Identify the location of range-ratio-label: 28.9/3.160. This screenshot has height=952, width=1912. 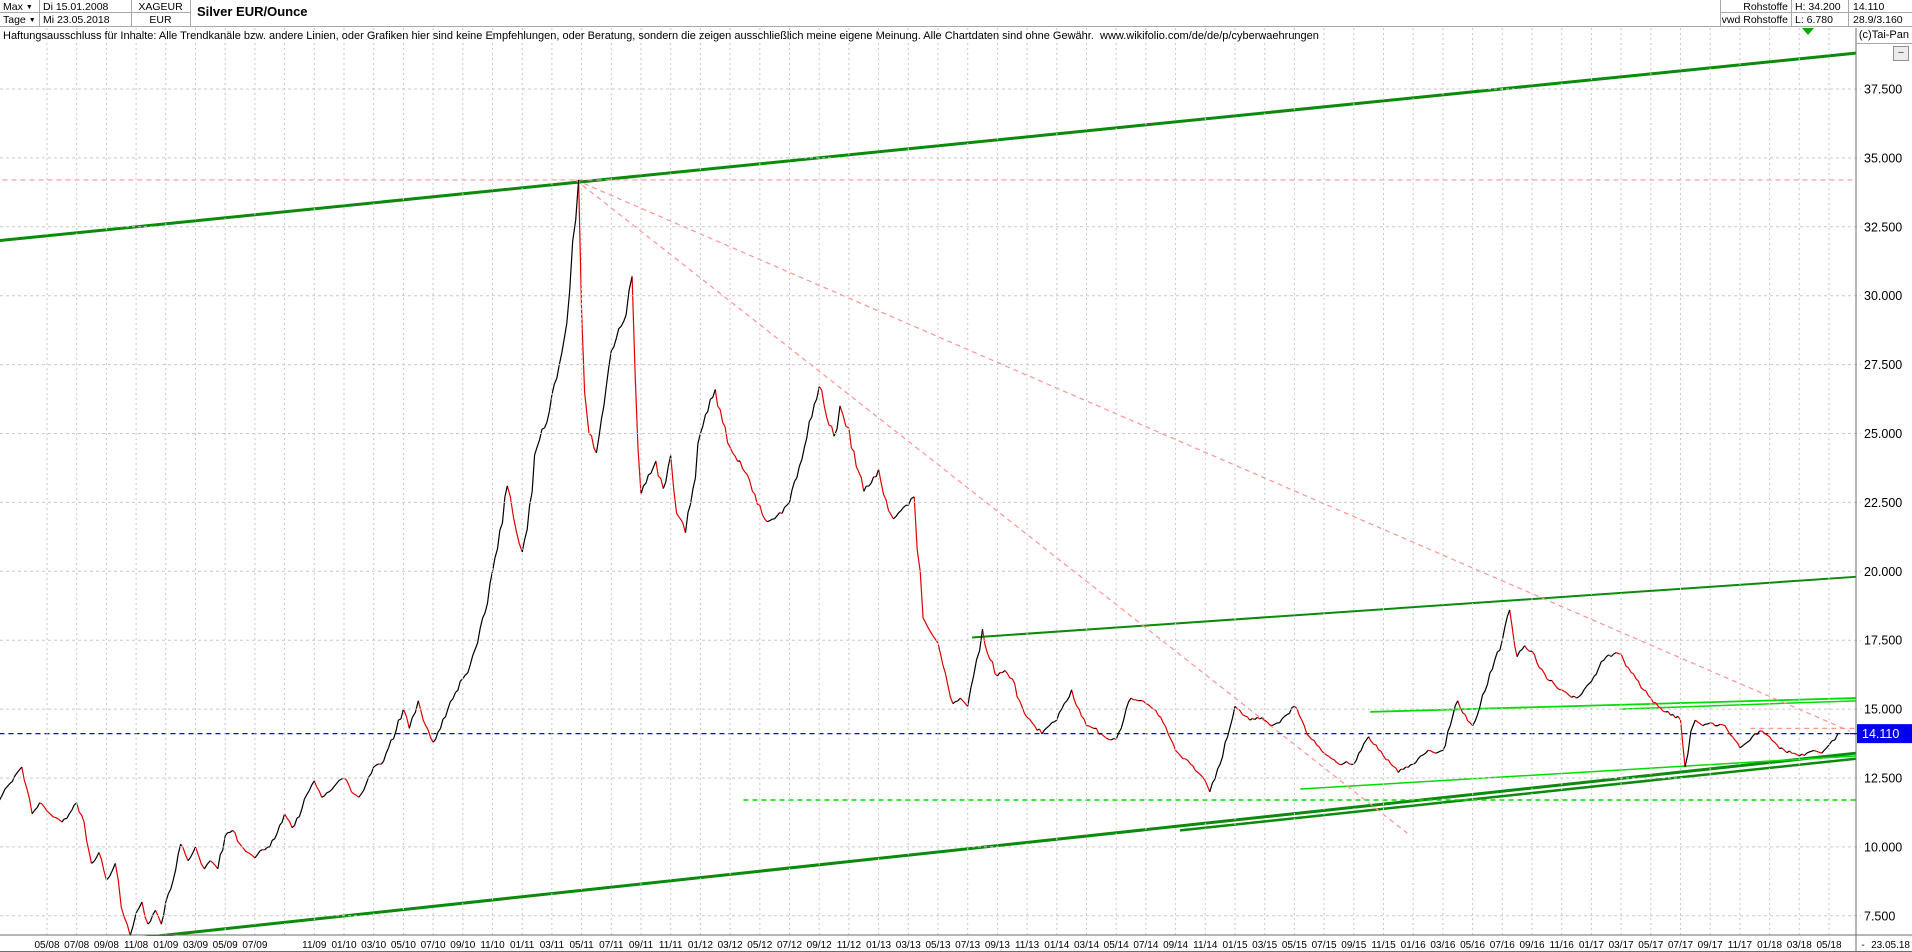
(1878, 20).